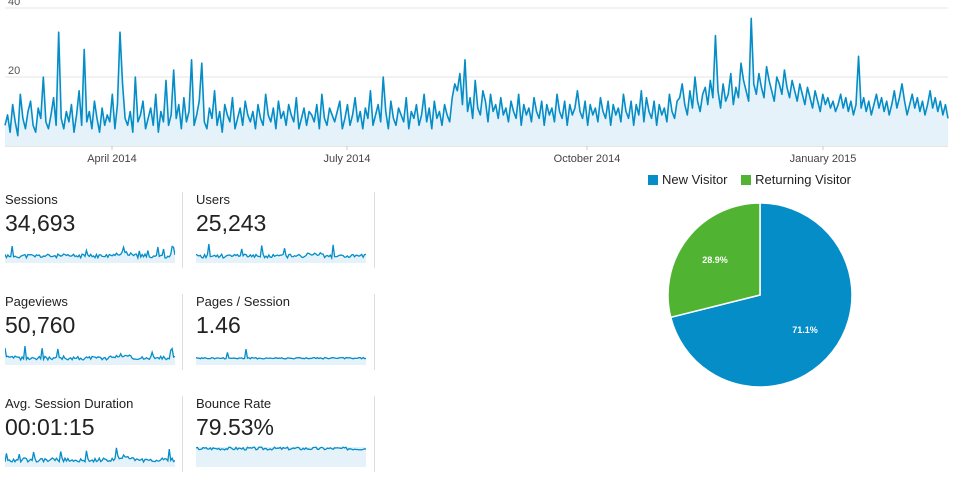 The height and width of the screenshot is (481, 955). Describe the element at coordinates (234, 403) in the screenshot. I see `metric-label: Bounce Rate` at that location.